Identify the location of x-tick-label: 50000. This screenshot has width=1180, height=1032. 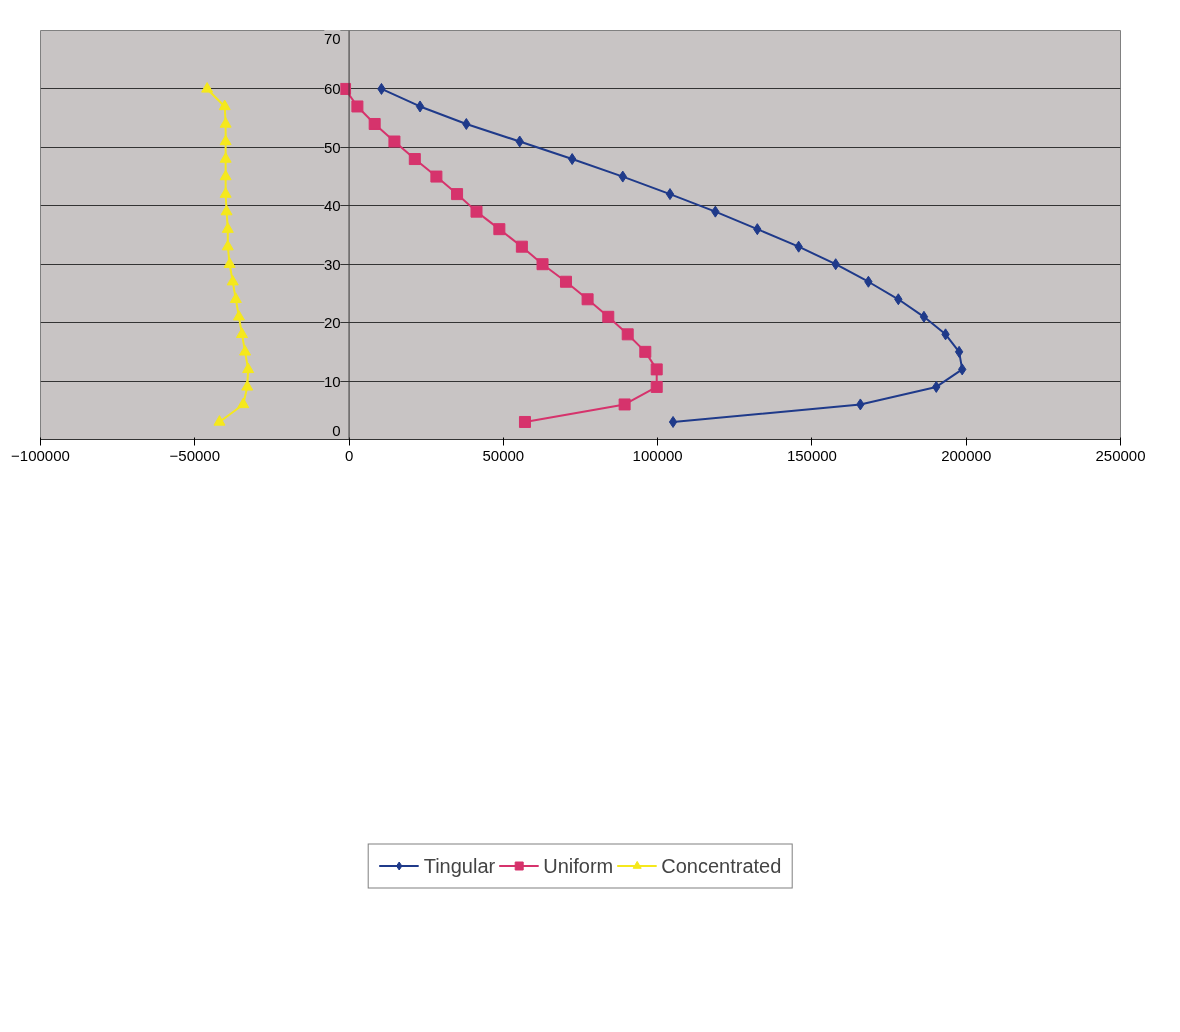
(503, 455).